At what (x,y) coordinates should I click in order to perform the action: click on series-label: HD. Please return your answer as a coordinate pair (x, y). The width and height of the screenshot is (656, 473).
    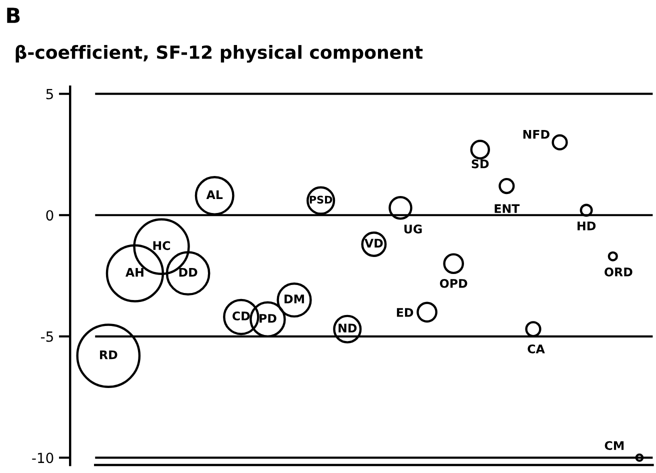
    Looking at the image, I should click on (587, 226).